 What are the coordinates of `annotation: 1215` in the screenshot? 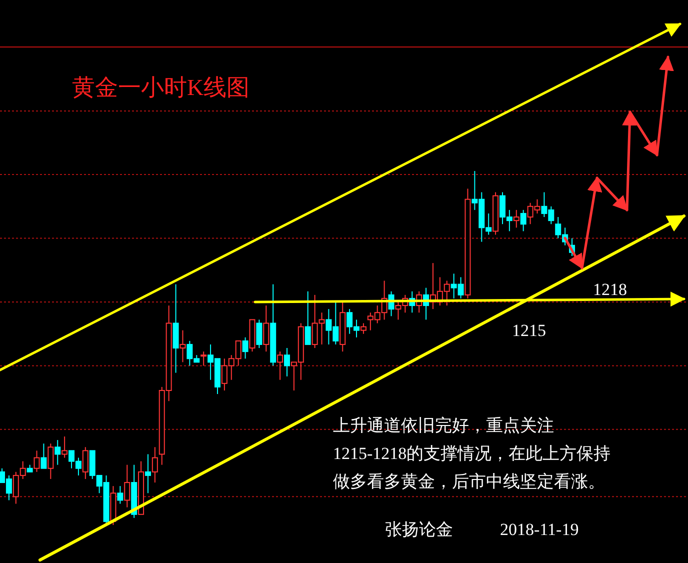 It's located at (529, 330).